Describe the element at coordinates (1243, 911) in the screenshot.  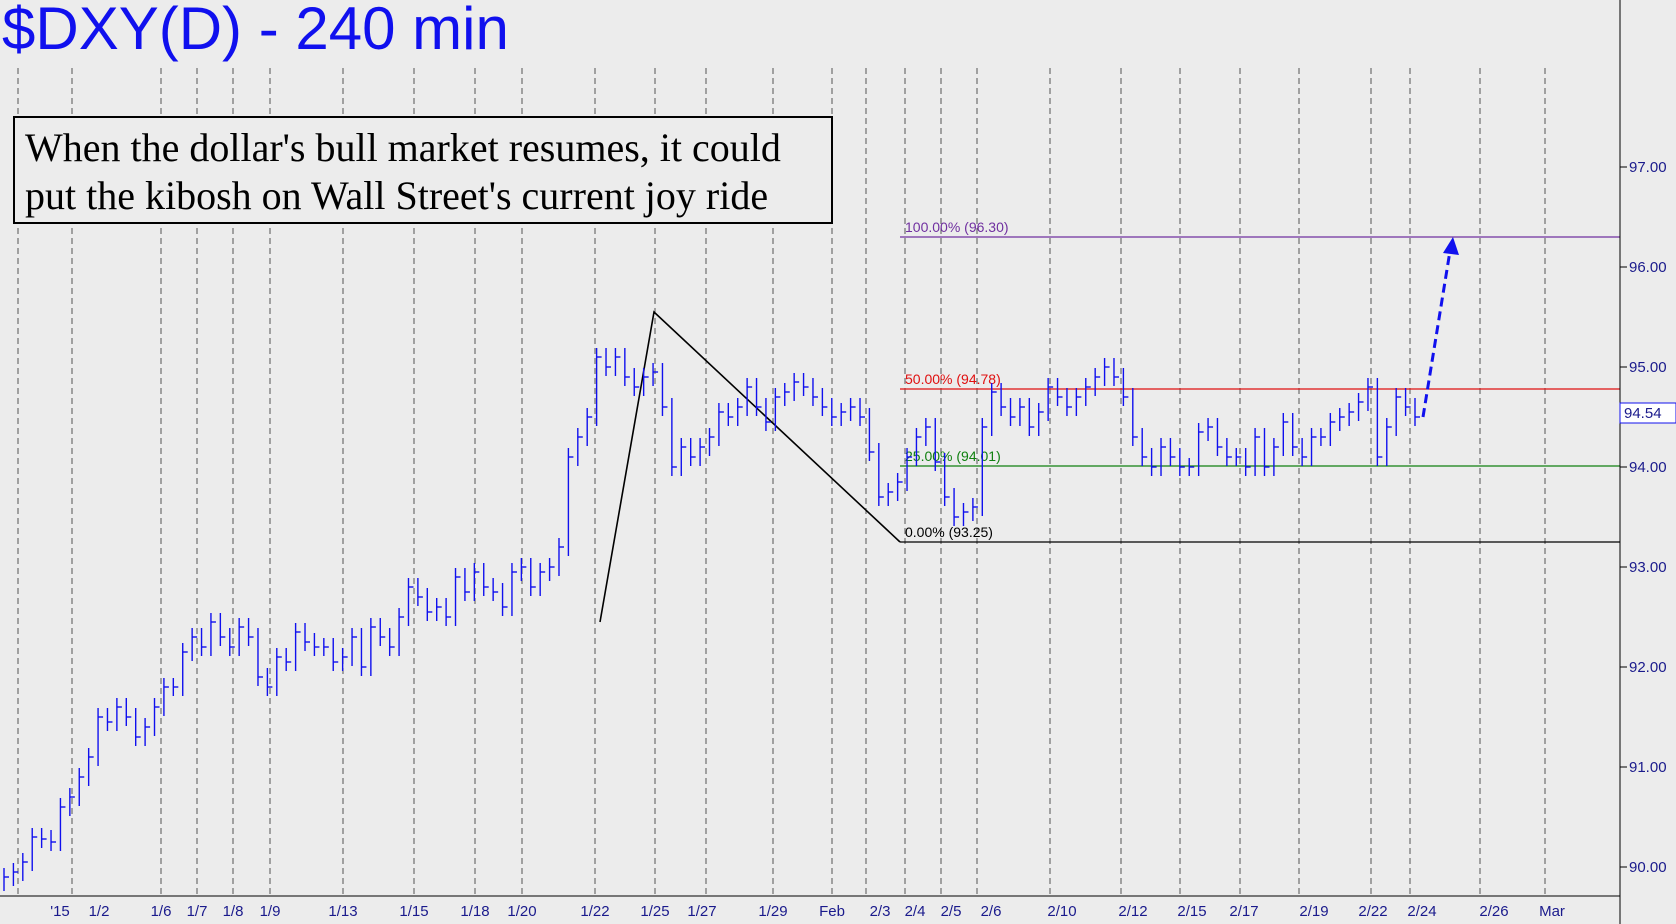
I see `x-tick-label: 2/17` at that location.